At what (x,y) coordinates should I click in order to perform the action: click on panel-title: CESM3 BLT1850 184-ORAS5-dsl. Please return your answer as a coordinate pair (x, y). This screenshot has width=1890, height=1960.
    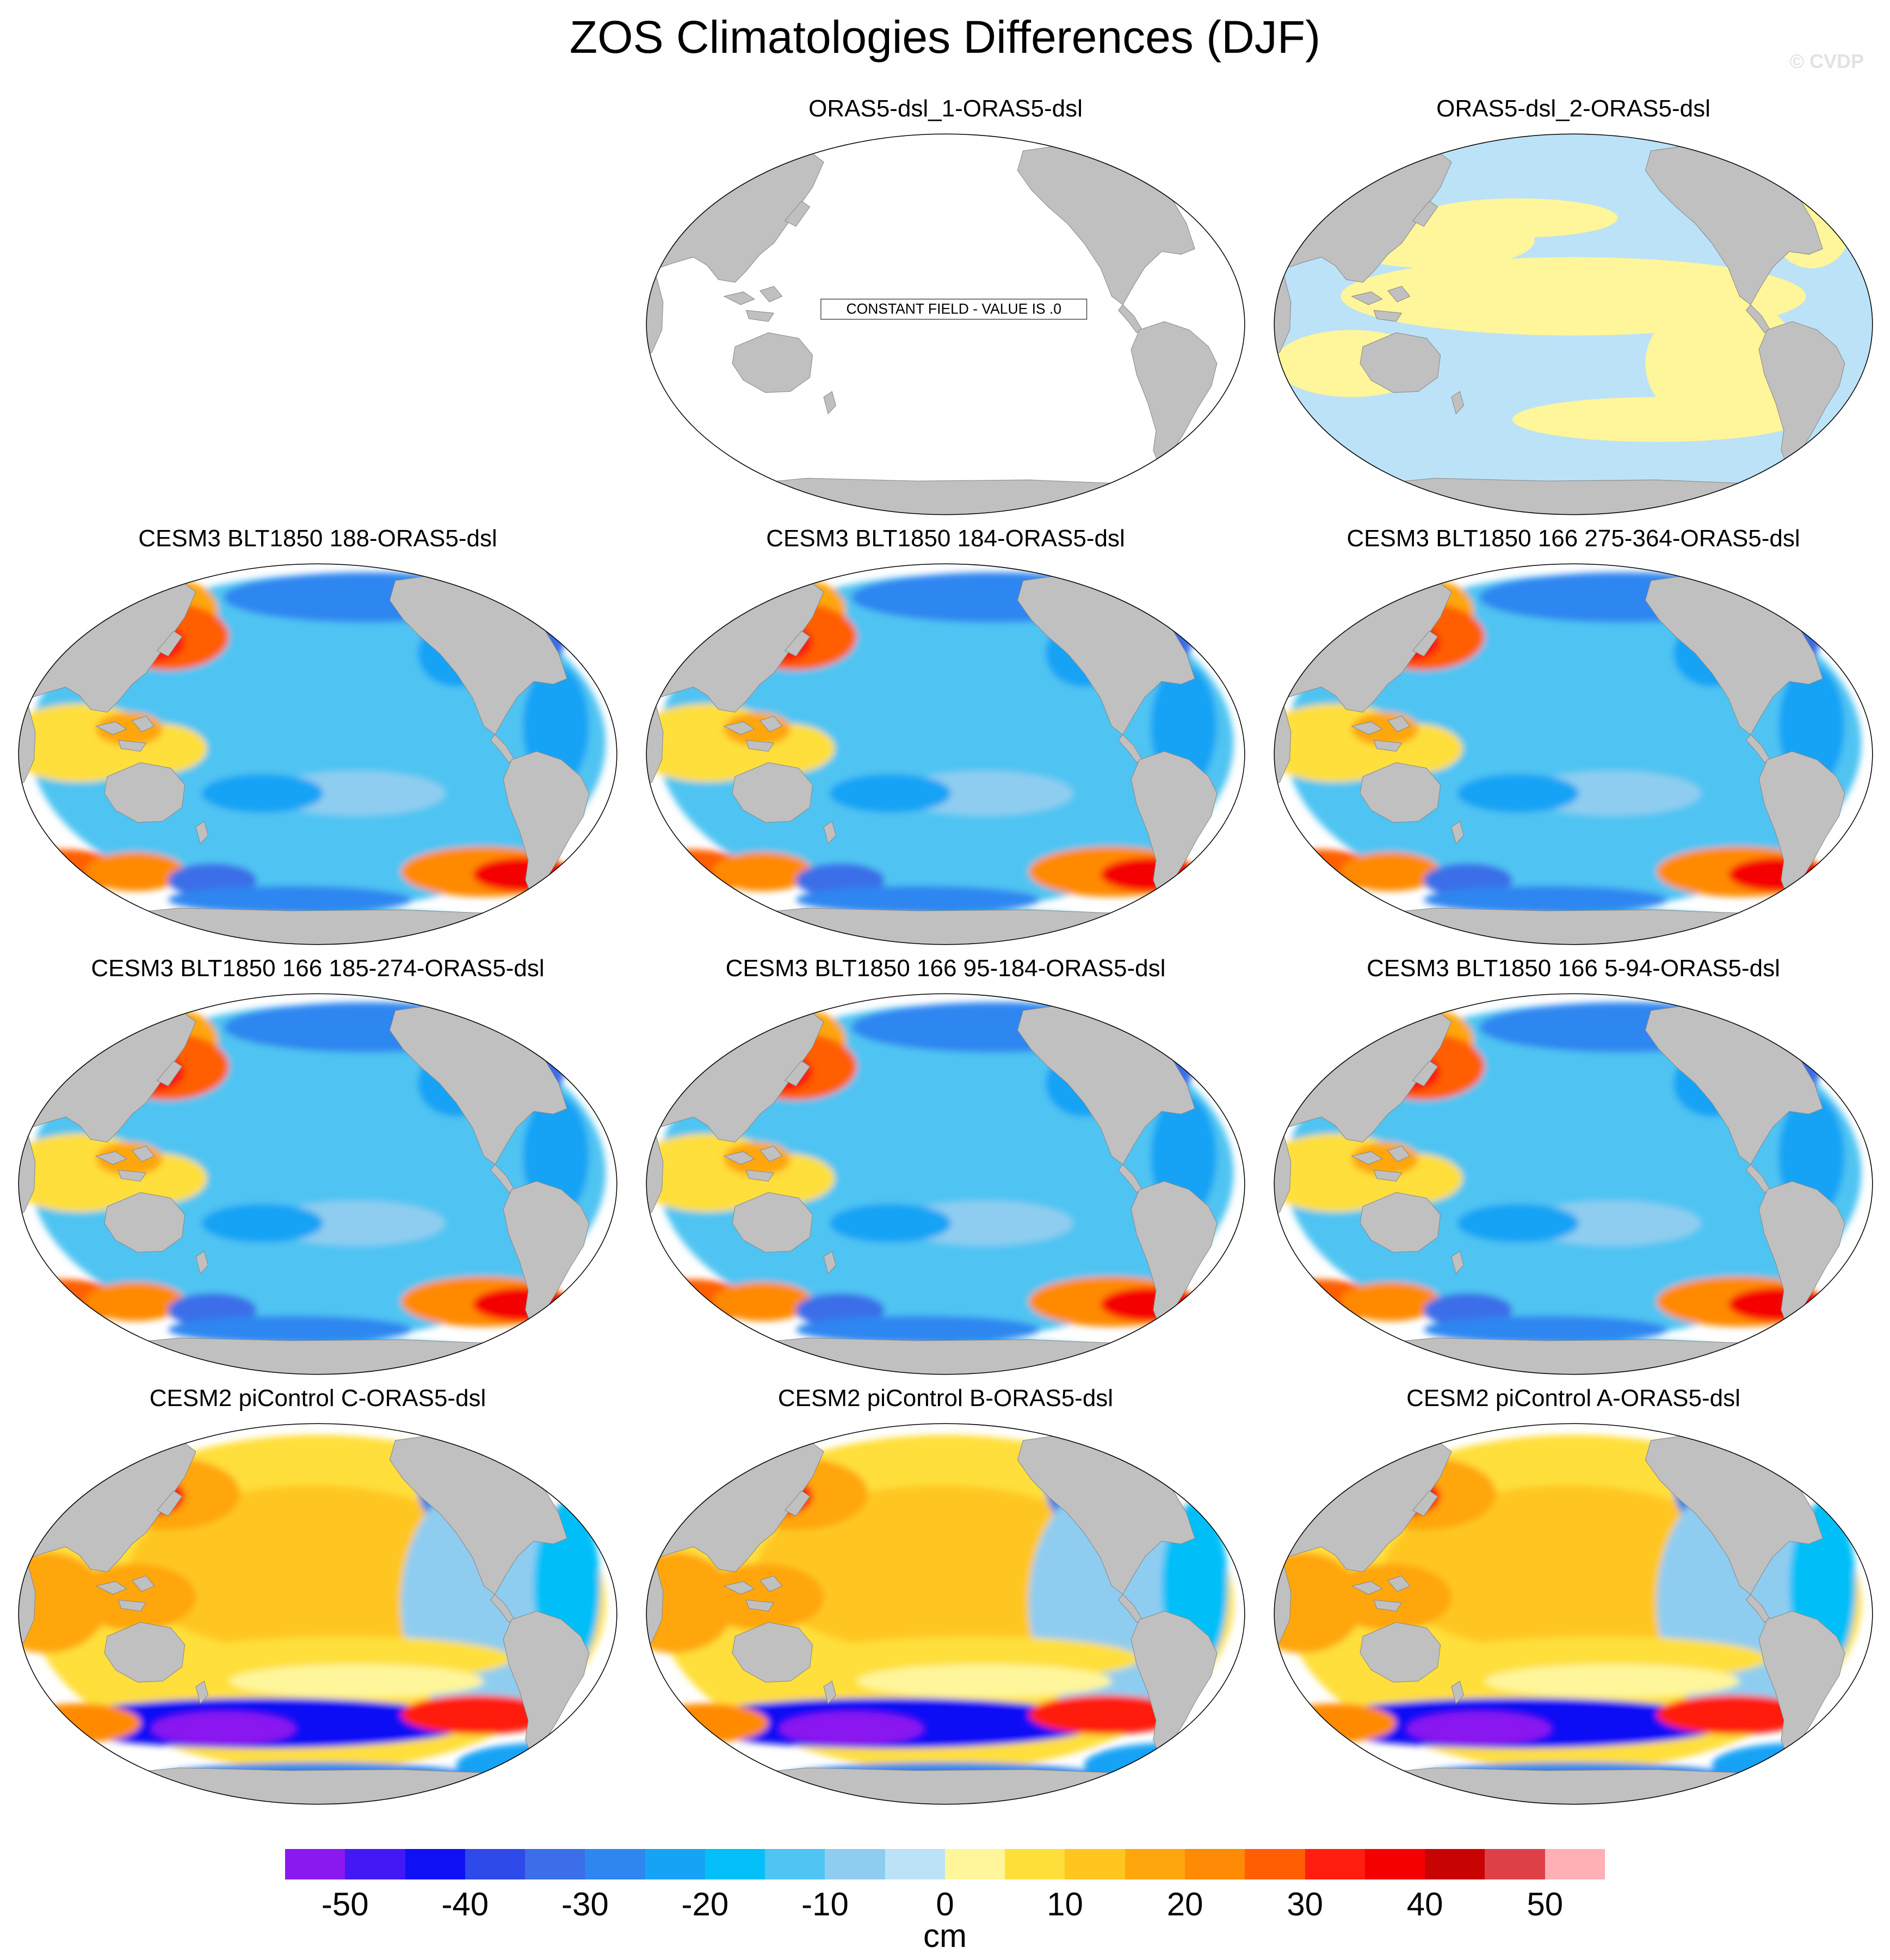
    Looking at the image, I should click on (945, 538).